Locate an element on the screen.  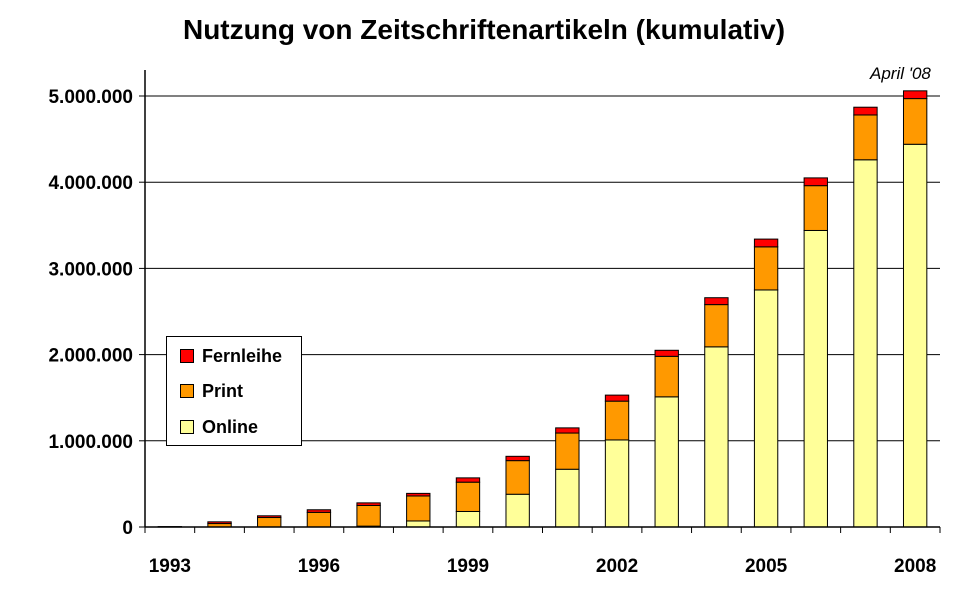
y-tick-label: 0 is located at coordinates (127, 528).